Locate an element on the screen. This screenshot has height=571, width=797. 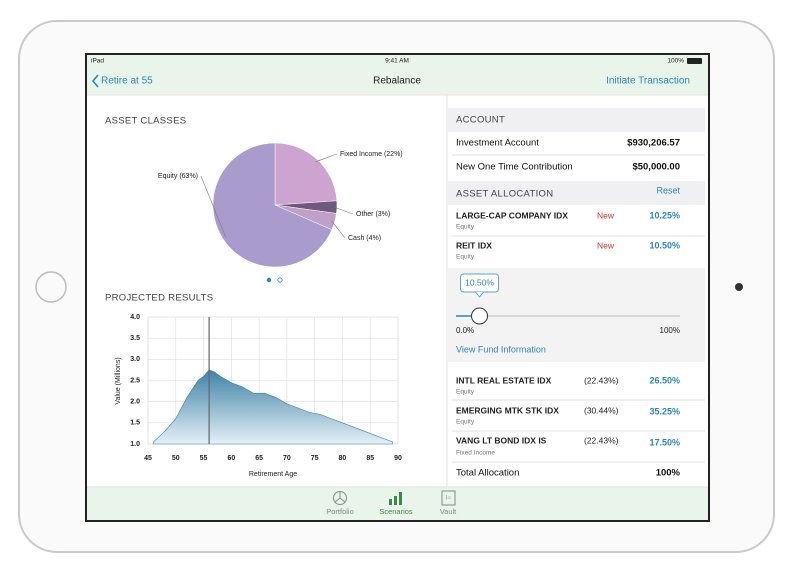
fund-target: 26.50% is located at coordinates (664, 380).